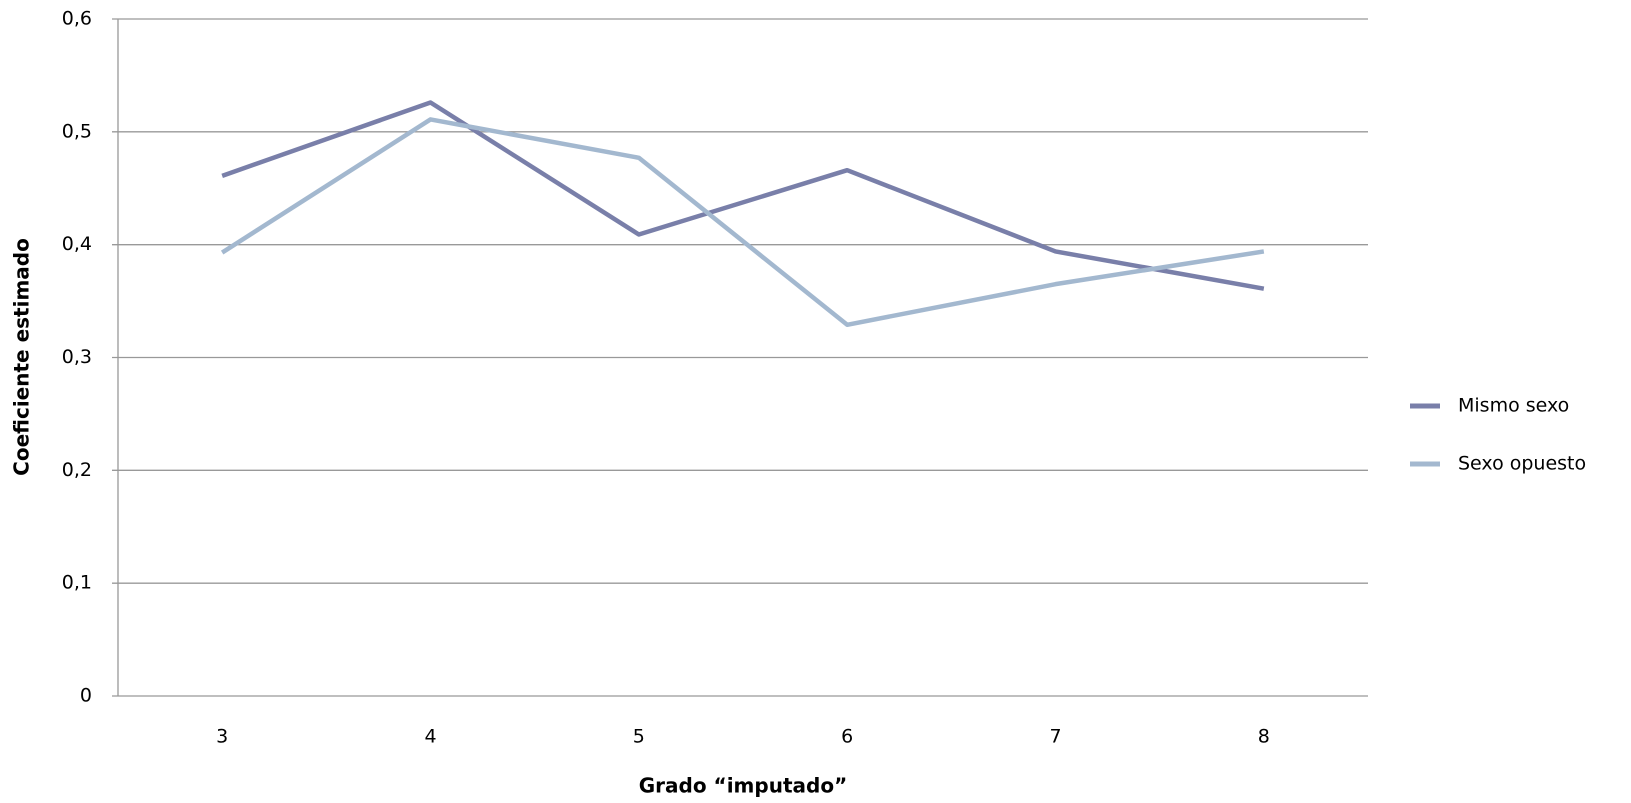 This screenshot has width=1631, height=803. Describe the element at coordinates (1264, 737) in the screenshot. I see `x-tick-label: 8` at that location.